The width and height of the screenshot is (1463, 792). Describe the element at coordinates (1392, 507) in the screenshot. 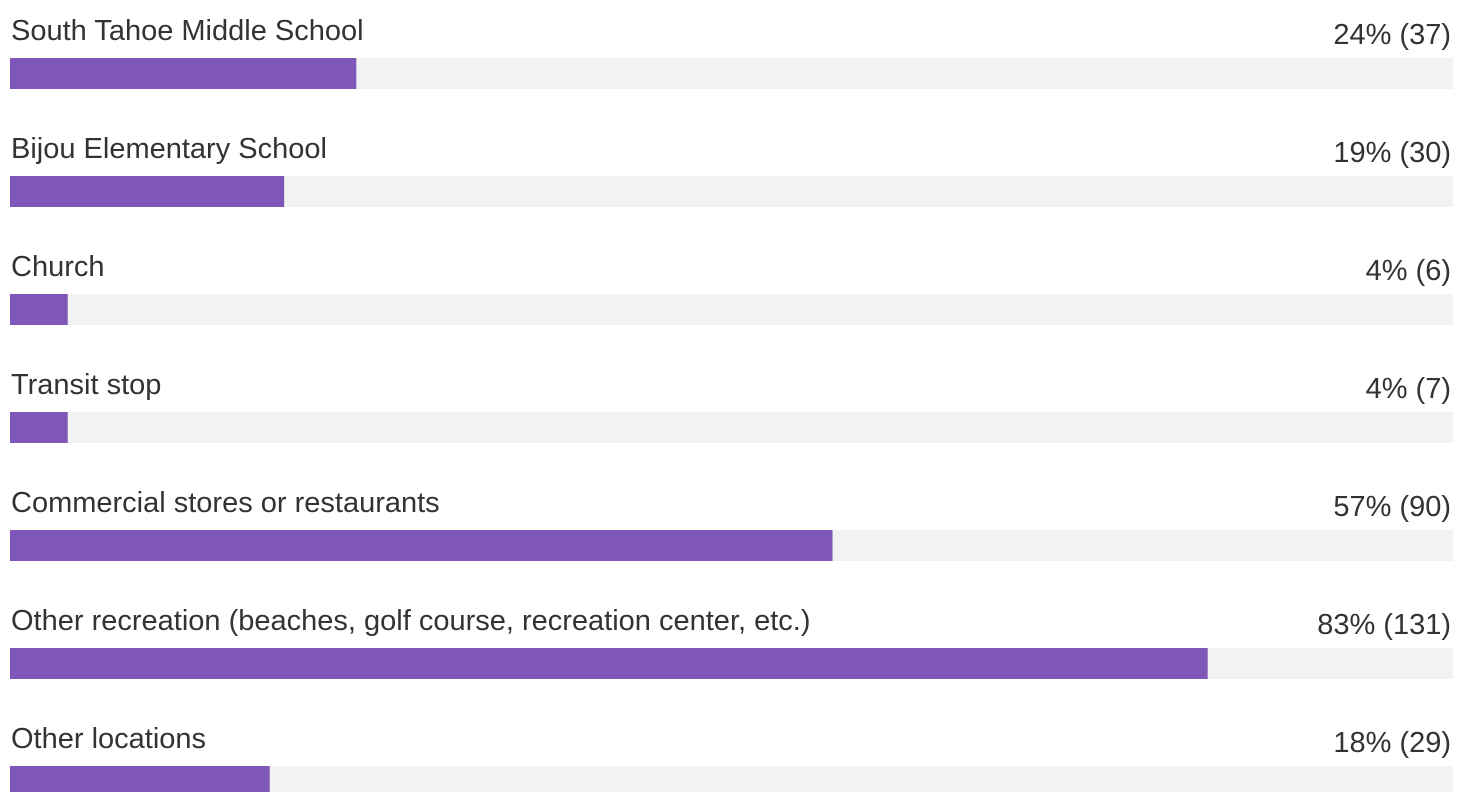

I see `value-label: 57% (90)` at that location.